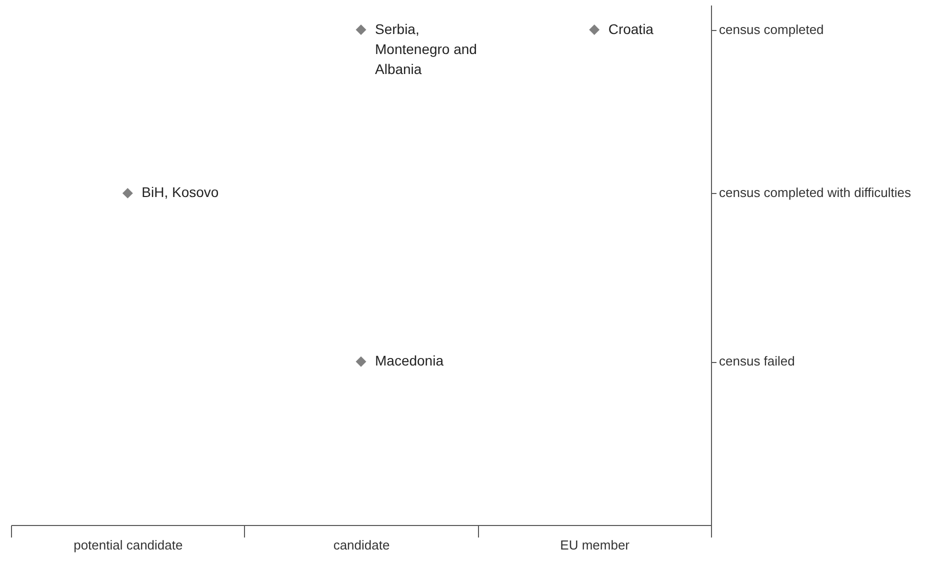 The width and height of the screenshot is (952, 565). What do you see at coordinates (595, 545) in the screenshot?
I see `x-tick-label: EU member` at bounding box center [595, 545].